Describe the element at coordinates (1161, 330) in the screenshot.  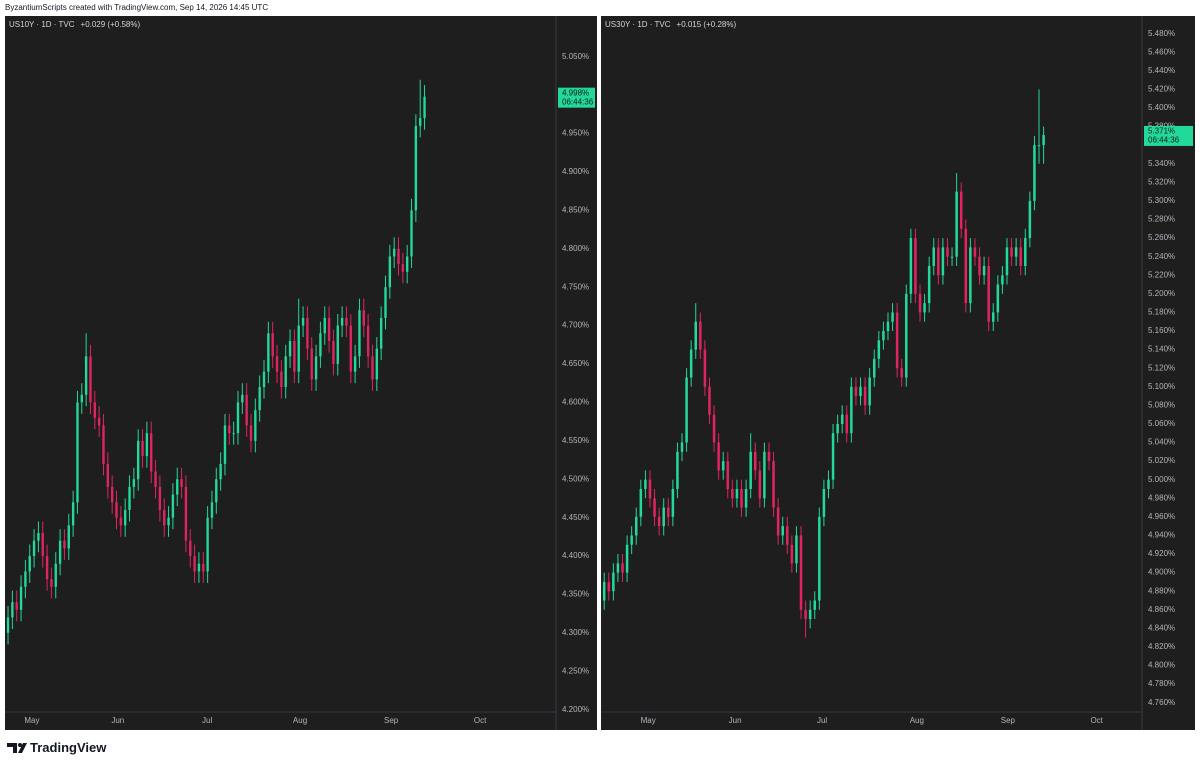
I see `y-tick-label: 5.160%` at that location.